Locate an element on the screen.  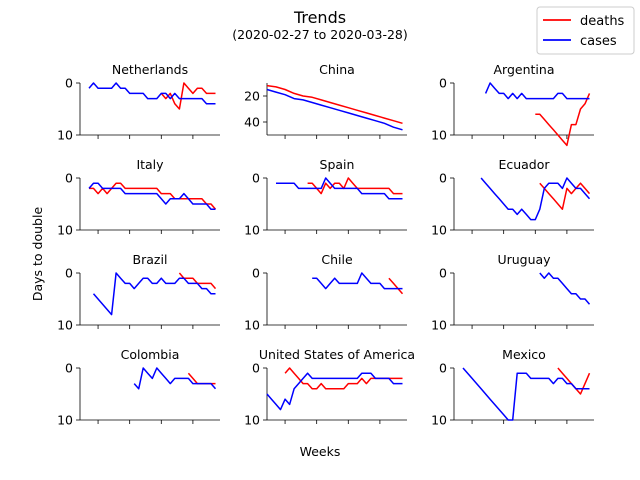
netherlands-deaths-line is located at coordinates (188, 96).